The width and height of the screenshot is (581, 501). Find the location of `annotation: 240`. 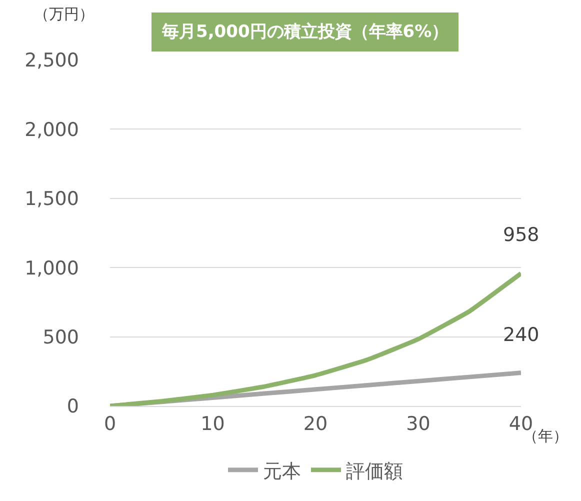

annotation: 240 is located at coordinates (521, 335).